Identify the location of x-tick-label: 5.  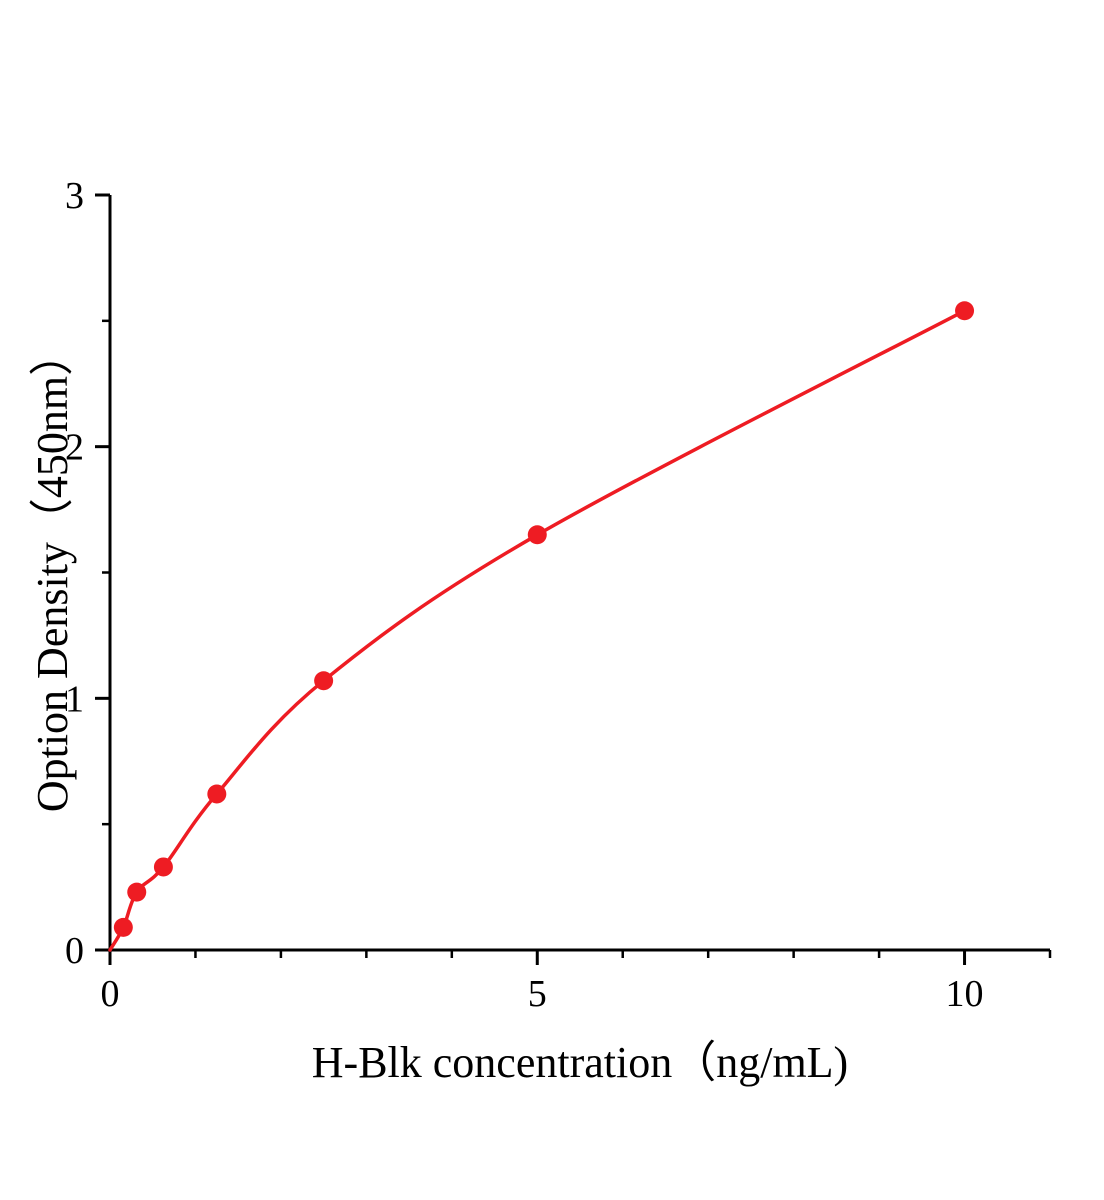
(537, 994).